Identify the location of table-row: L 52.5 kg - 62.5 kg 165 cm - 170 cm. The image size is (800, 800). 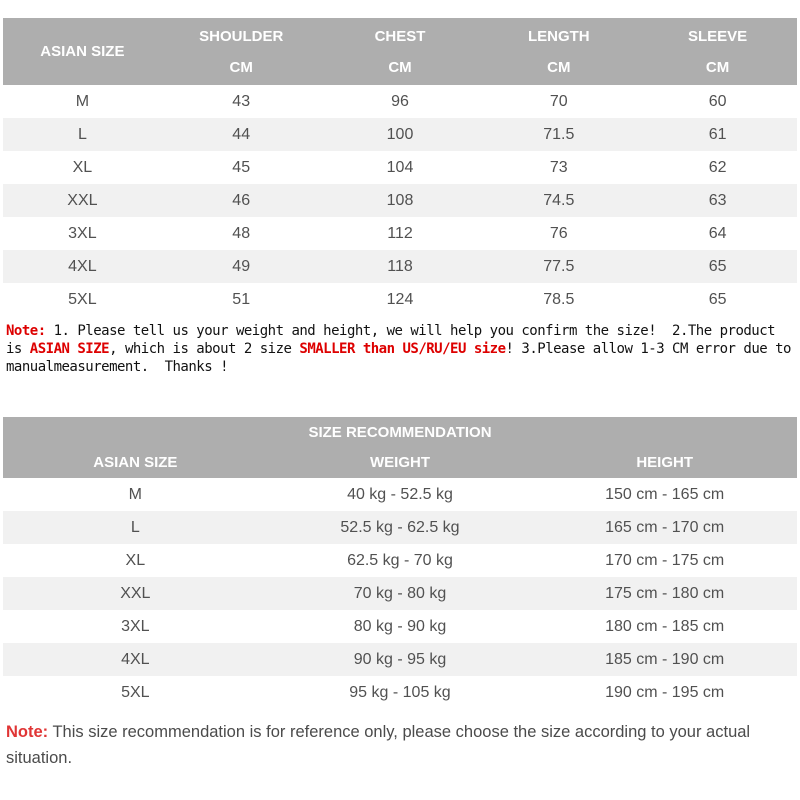
(400, 527).